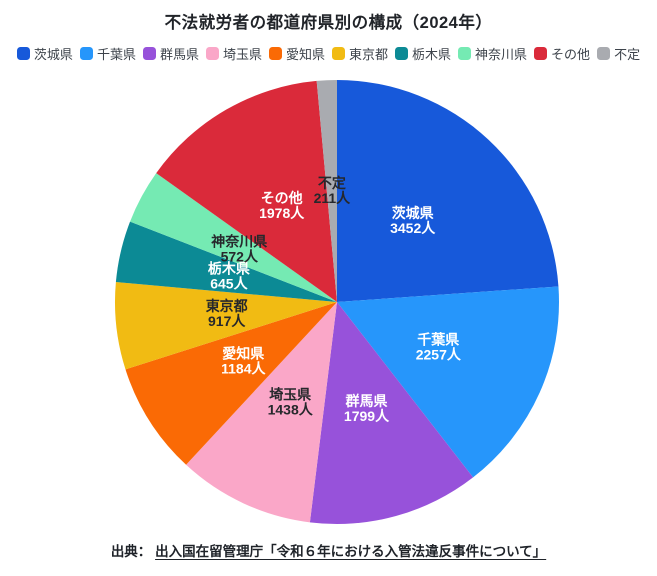 This screenshot has height=576, width=657. I want to click on legend-label: 神奈川県, so click(501, 54).